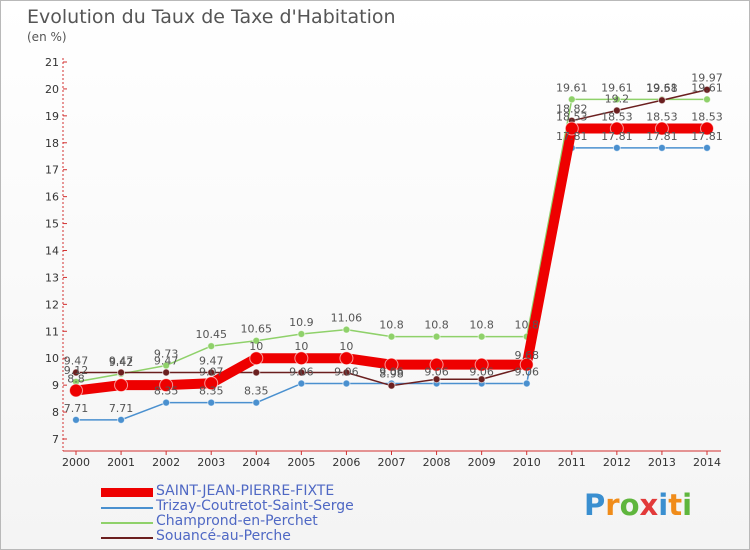  I want to click on x-tick-label: 2004, so click(256, 462).